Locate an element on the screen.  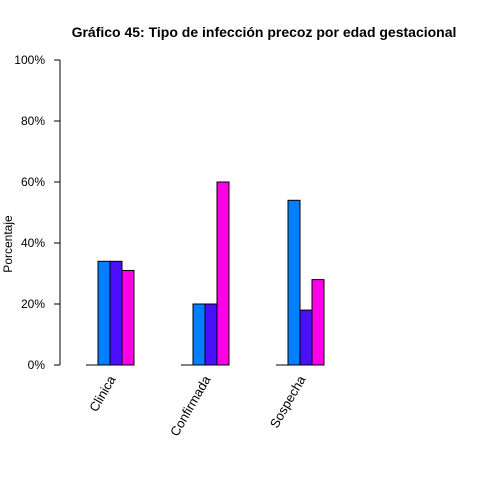
bar-group-sospecha is located at coordinates (300, 282).